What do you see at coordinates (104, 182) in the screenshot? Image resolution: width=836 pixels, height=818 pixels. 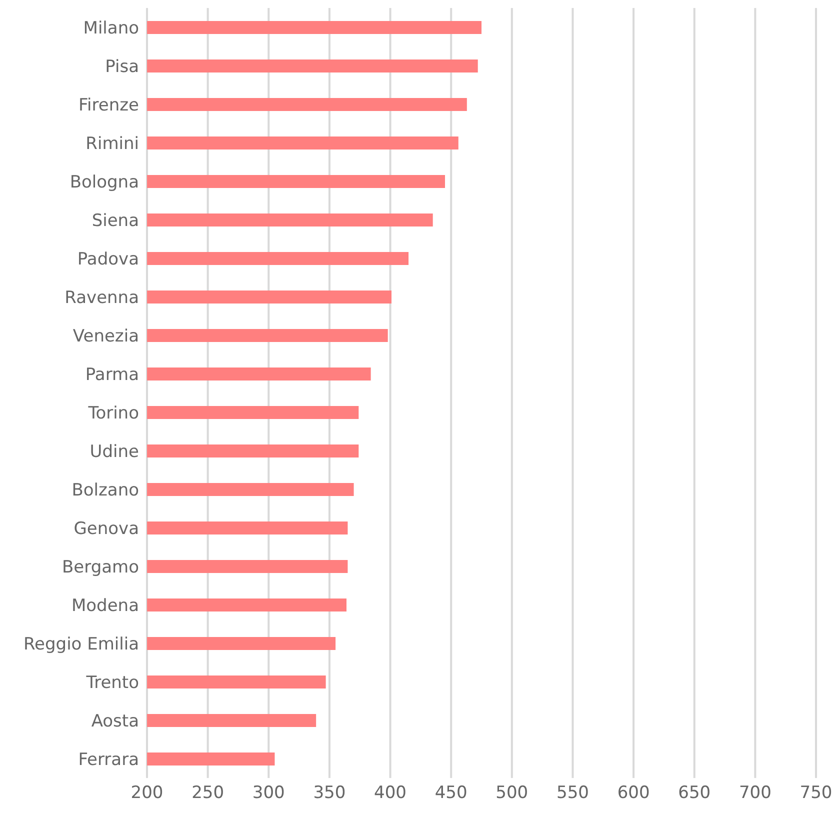 I see `y-tick-label: Bologna` at bounding box center [104, 182].